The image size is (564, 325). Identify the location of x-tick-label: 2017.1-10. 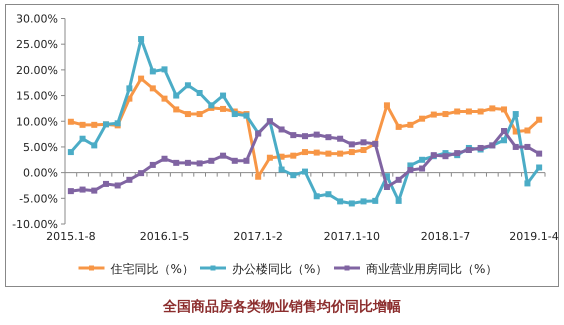
(352, 236).